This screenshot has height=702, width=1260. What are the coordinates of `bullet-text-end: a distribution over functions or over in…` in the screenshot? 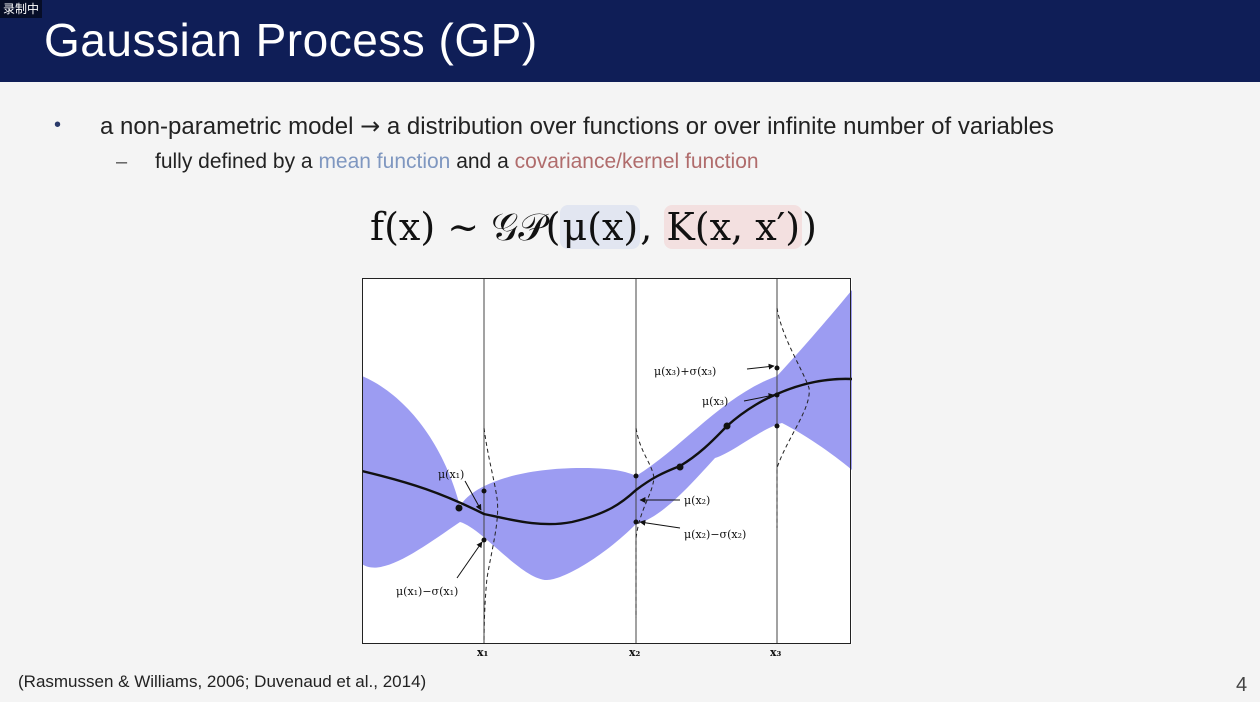 It's located at (717, 126).